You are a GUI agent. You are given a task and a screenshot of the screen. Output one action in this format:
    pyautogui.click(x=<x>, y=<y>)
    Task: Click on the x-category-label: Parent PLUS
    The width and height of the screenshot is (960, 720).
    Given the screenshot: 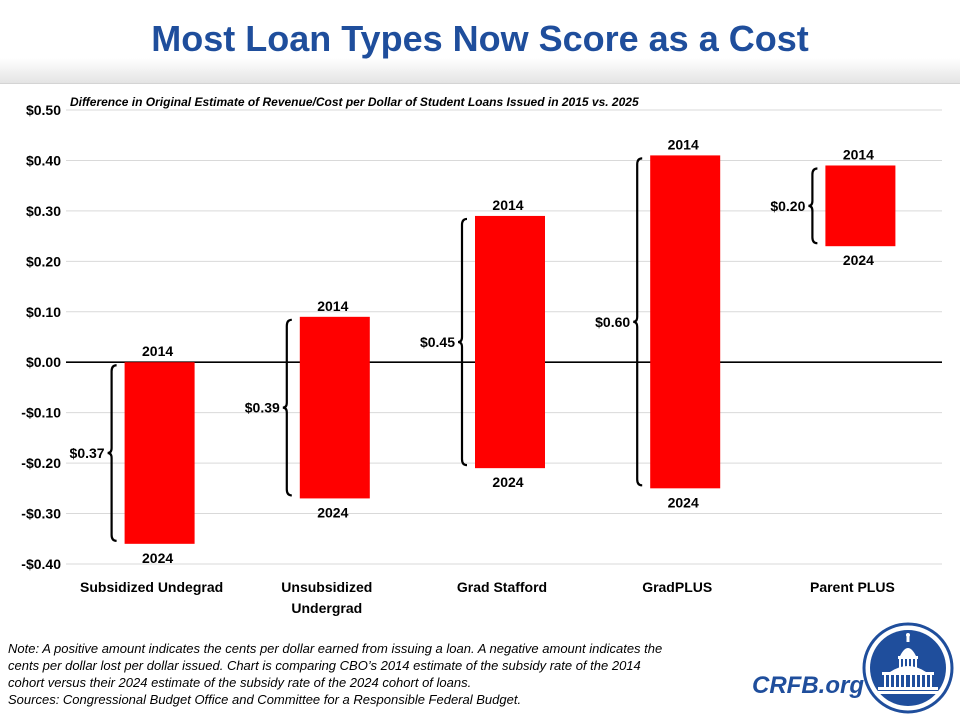 What is the action you would take?
    pyautogui.click(x=852, y=587)
    